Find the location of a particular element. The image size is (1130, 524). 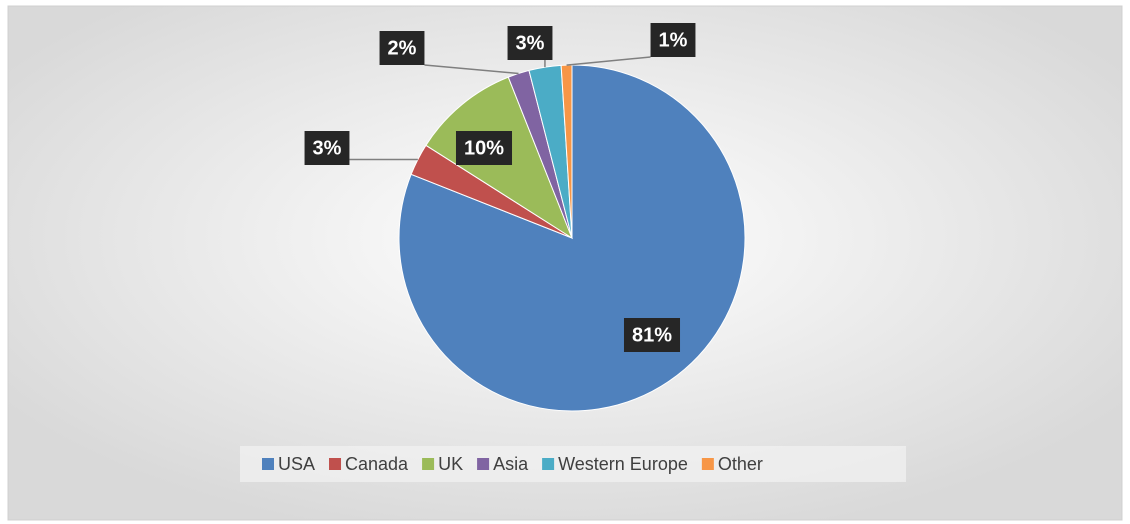

data-label: 2% is located at coordinates (402, 48).